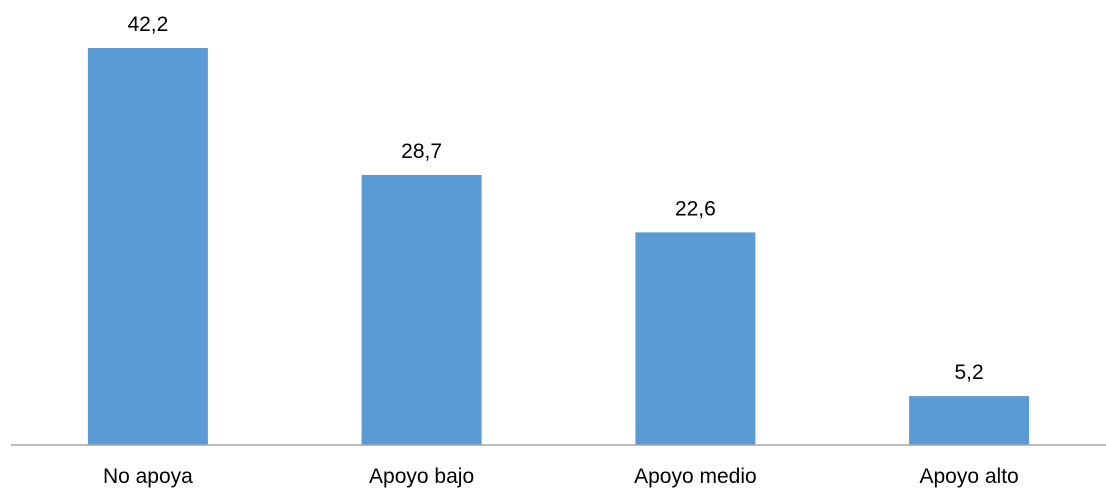 The height and width of the screenshot is (493, 1106). I want to click on category-labels-group: No apoya Apoyo bajo Apoyo medio Apoyo alto, so click(561, 476).